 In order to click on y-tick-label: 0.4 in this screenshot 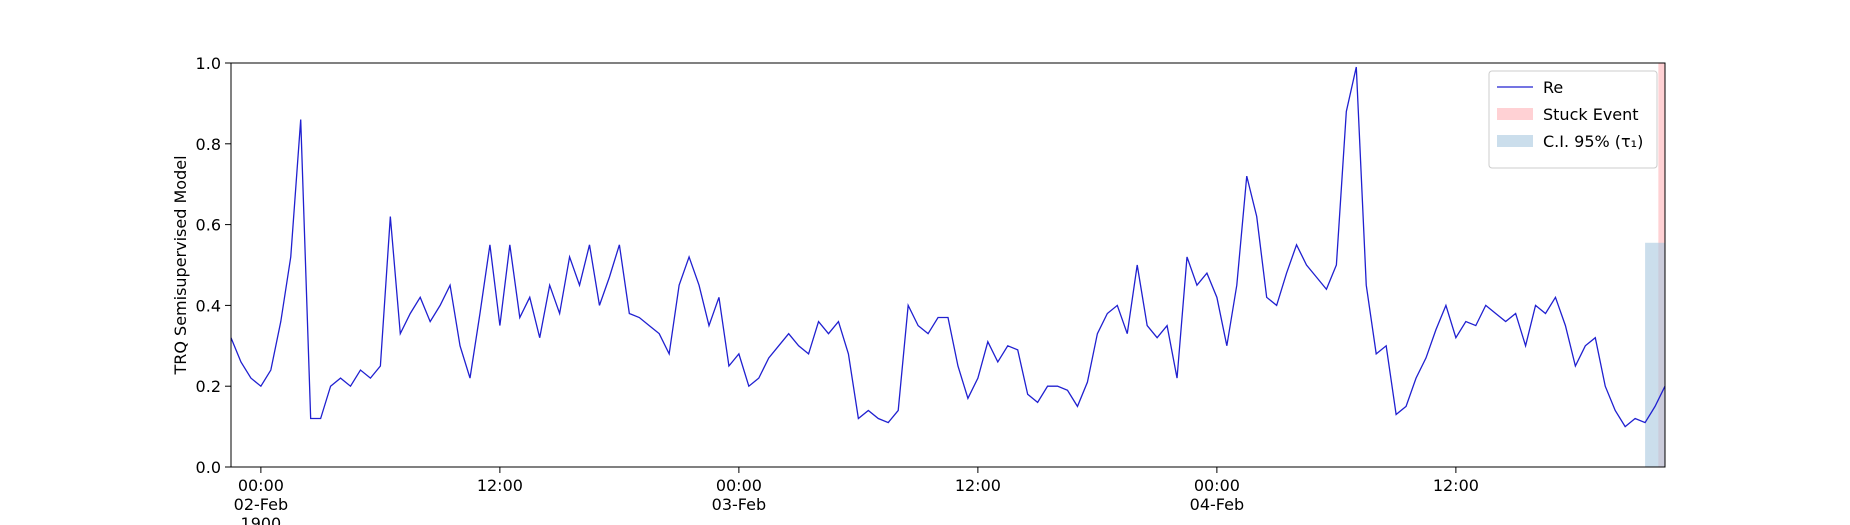, I will do `click(208, 305)`.